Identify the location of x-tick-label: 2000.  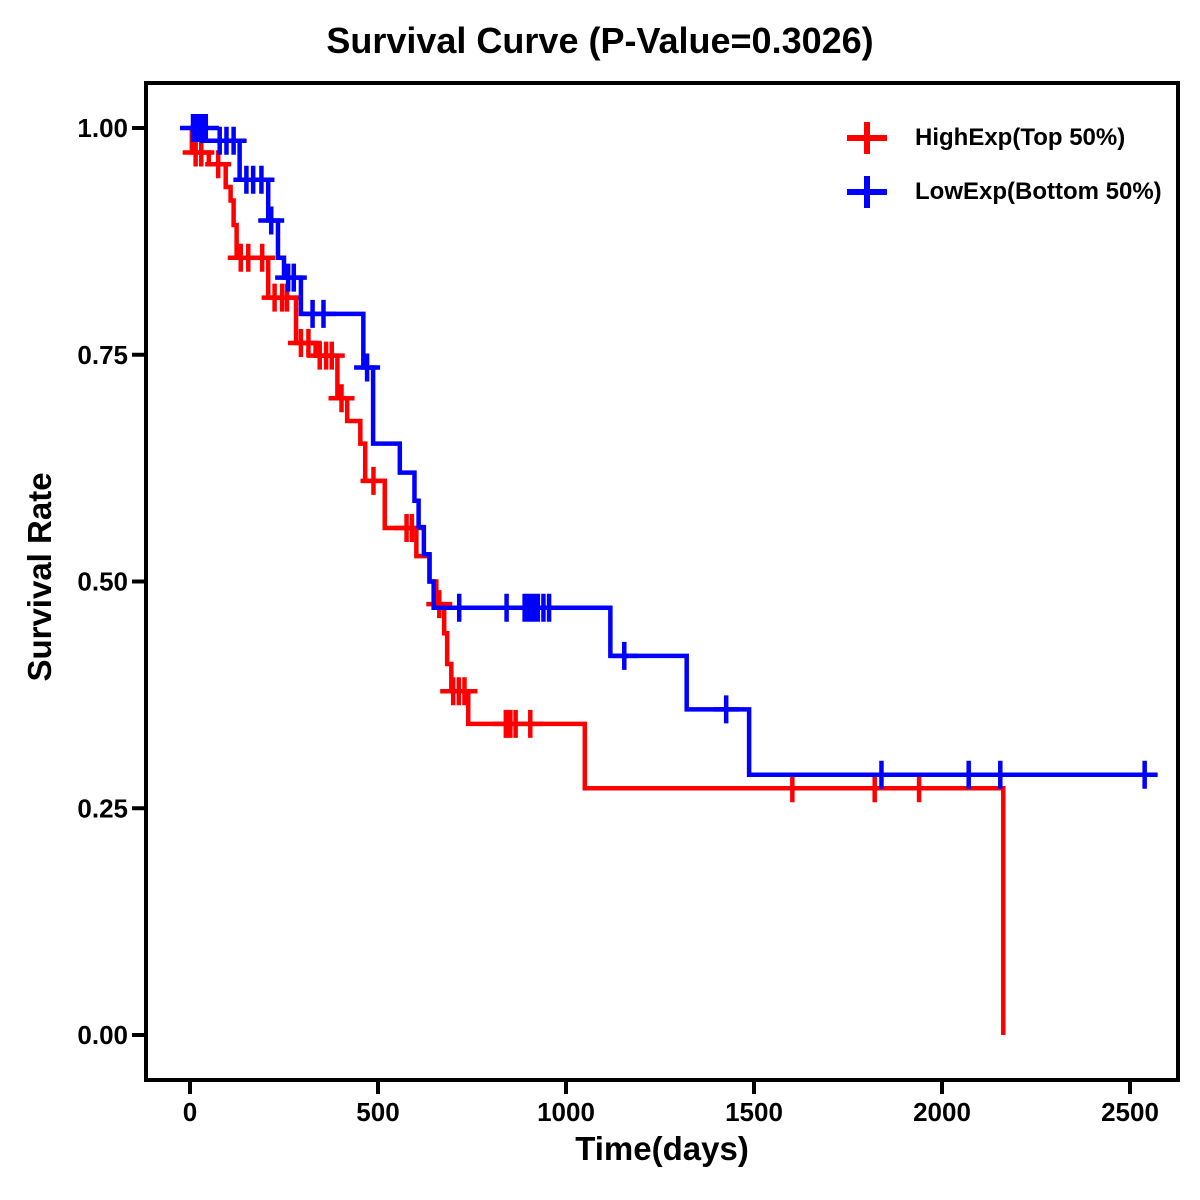
(942, 1112).